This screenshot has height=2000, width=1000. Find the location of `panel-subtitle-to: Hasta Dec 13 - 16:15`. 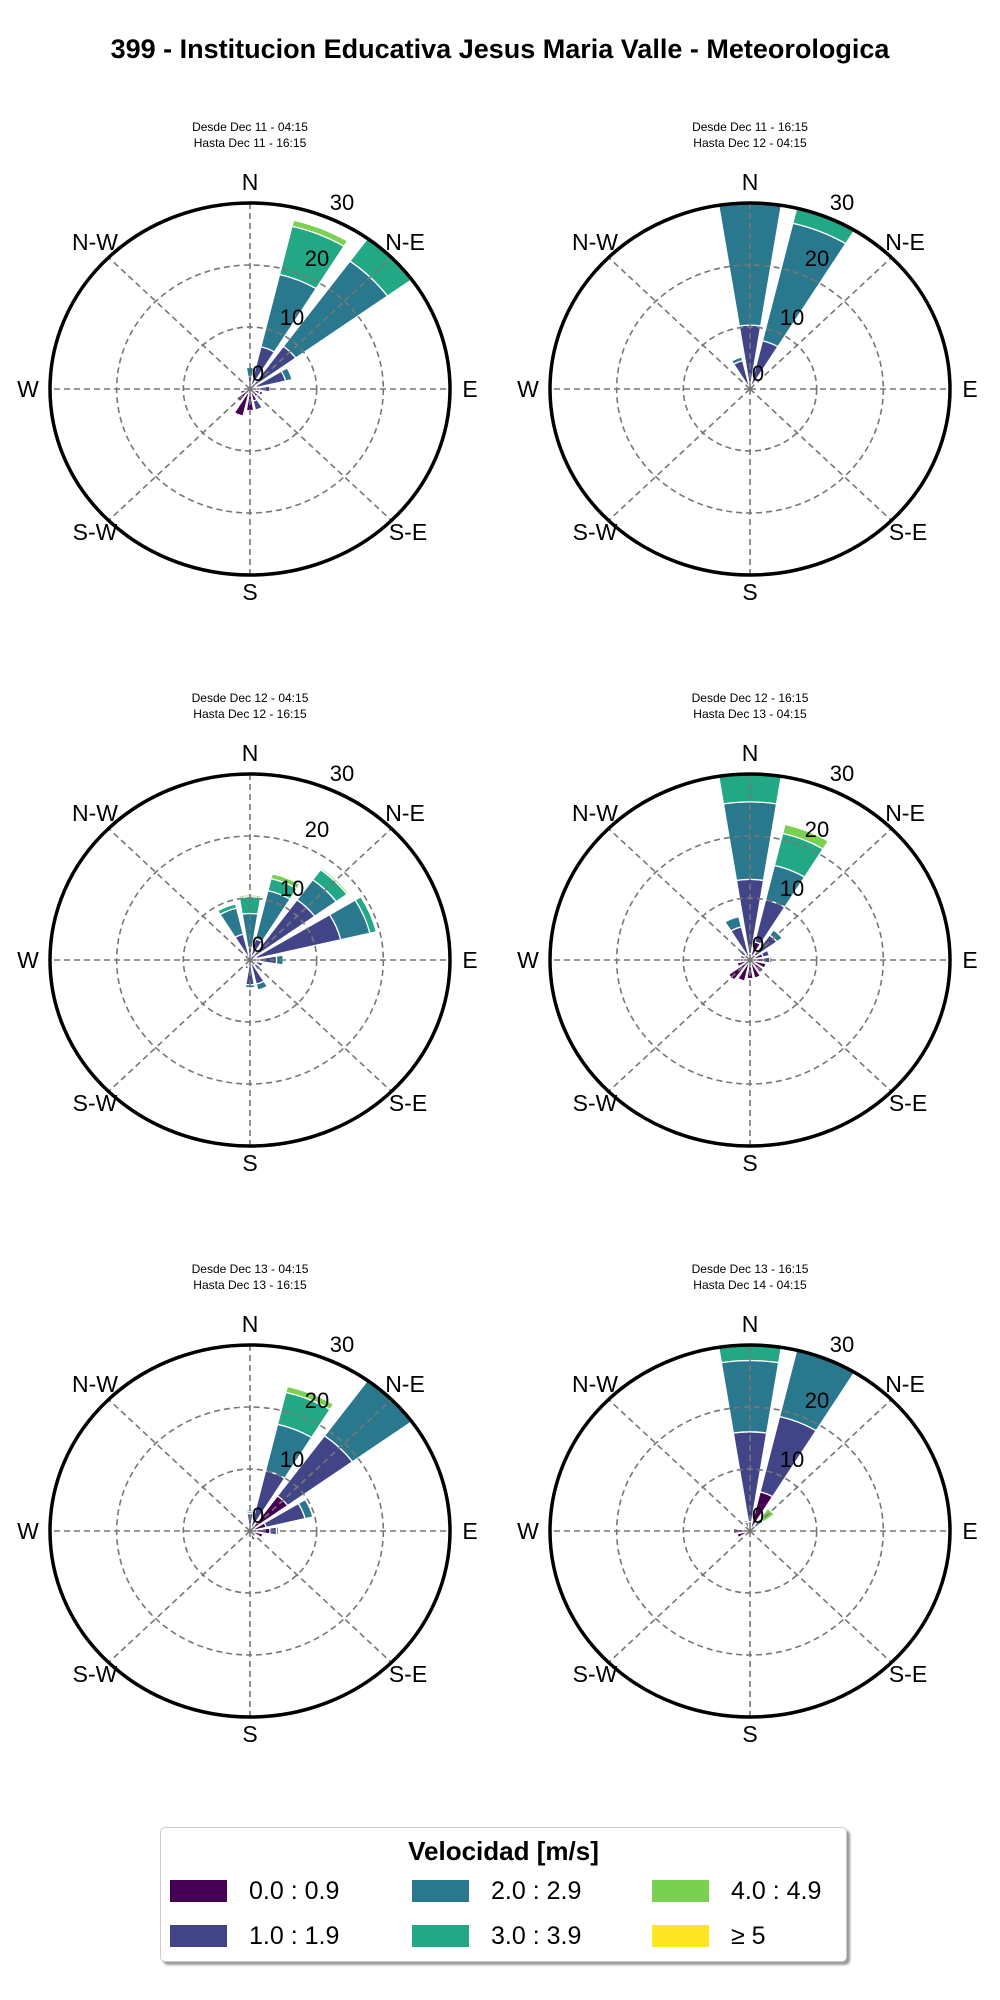

panel-subtitle-to: Hasta Dec 13 - 16:15 is located at coordinates (250, 1285).